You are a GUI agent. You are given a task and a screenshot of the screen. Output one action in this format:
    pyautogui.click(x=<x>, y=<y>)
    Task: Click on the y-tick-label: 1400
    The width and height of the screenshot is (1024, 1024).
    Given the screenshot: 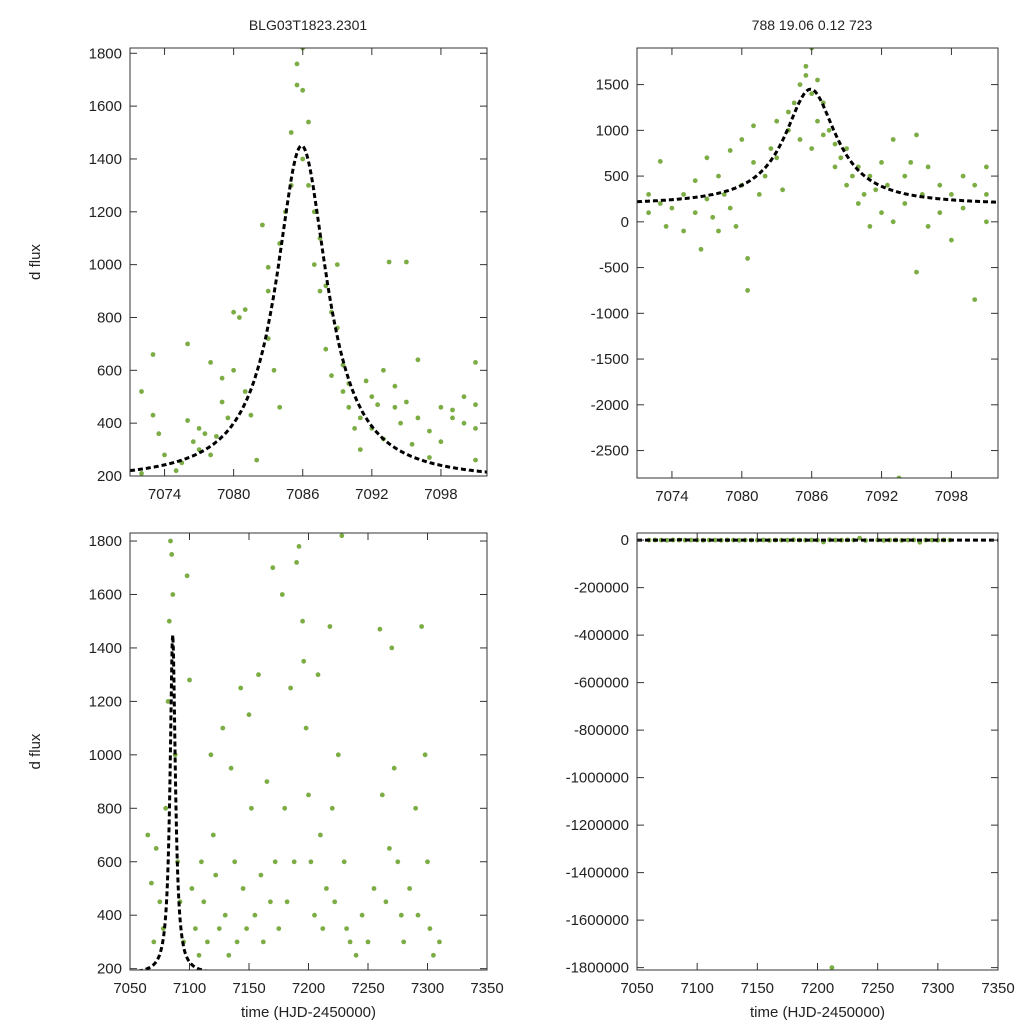 What is the action you would take?
    pyautogui.click(x=105, y=648)
    